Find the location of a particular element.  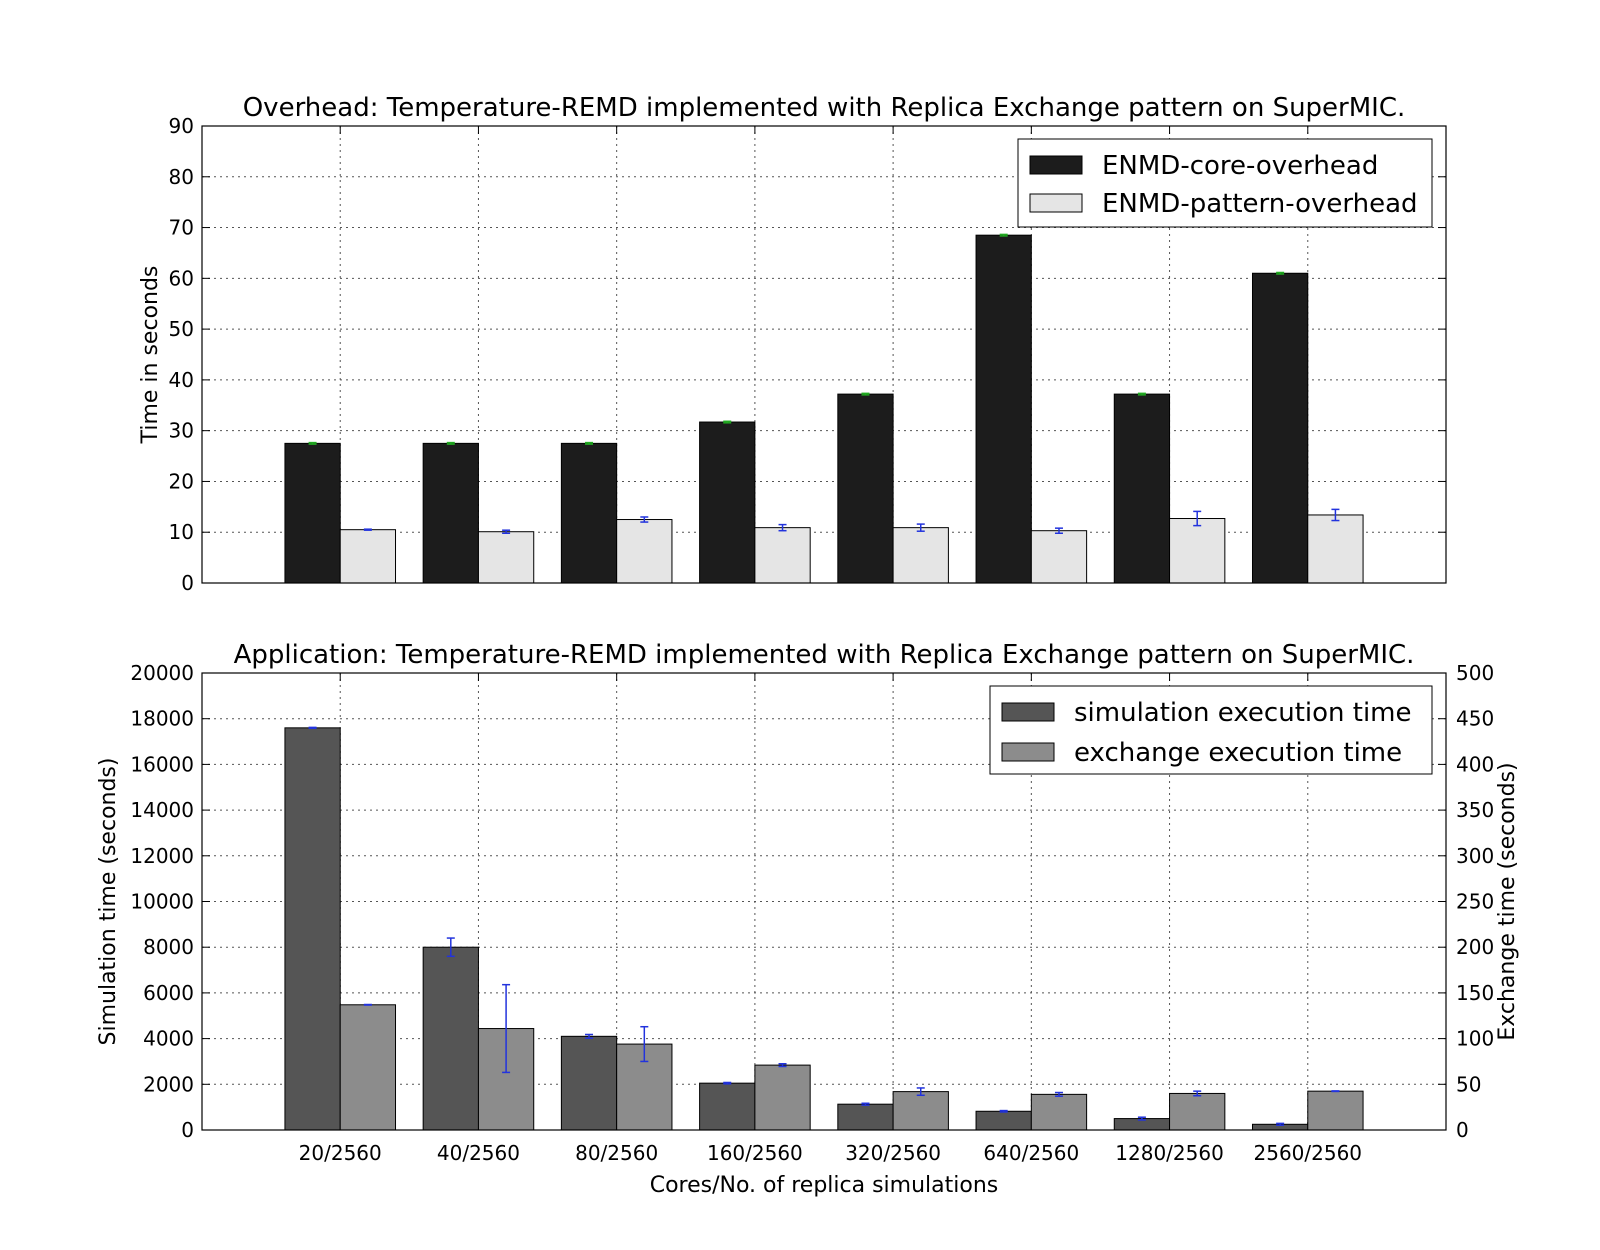

y2-tick-label: 250 is located at coordinates (1475, 902).